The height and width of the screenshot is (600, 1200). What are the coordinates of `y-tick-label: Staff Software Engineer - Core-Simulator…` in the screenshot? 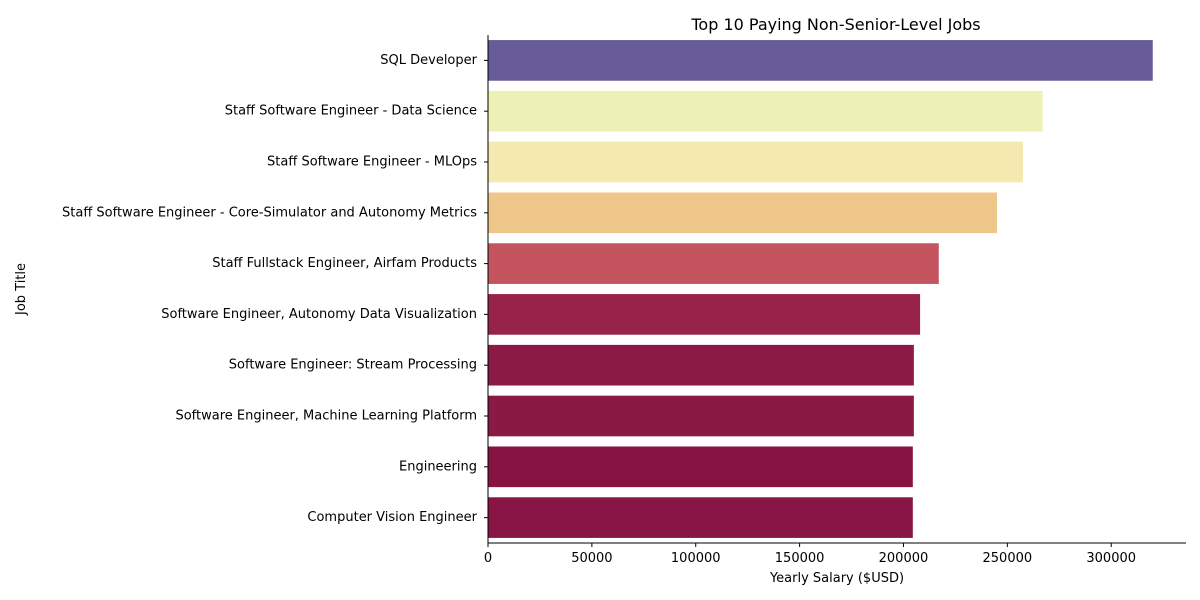 It's located at (269, 212).